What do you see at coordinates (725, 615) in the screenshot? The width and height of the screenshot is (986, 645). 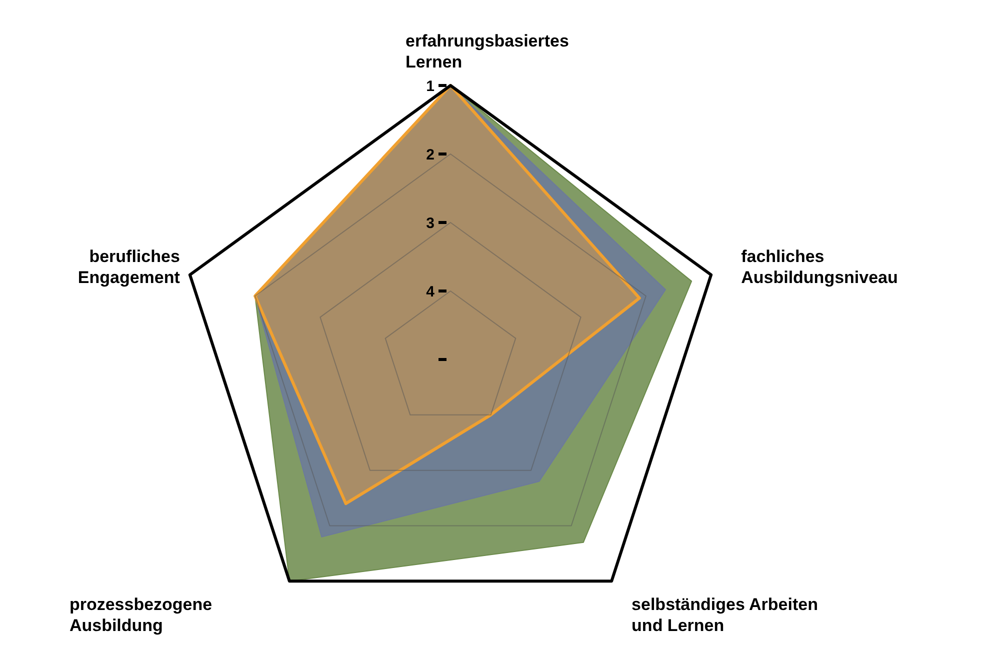 I see `spoke-label: selbständiges Arbeiten und Lernen` at bounding box center [725, 615].